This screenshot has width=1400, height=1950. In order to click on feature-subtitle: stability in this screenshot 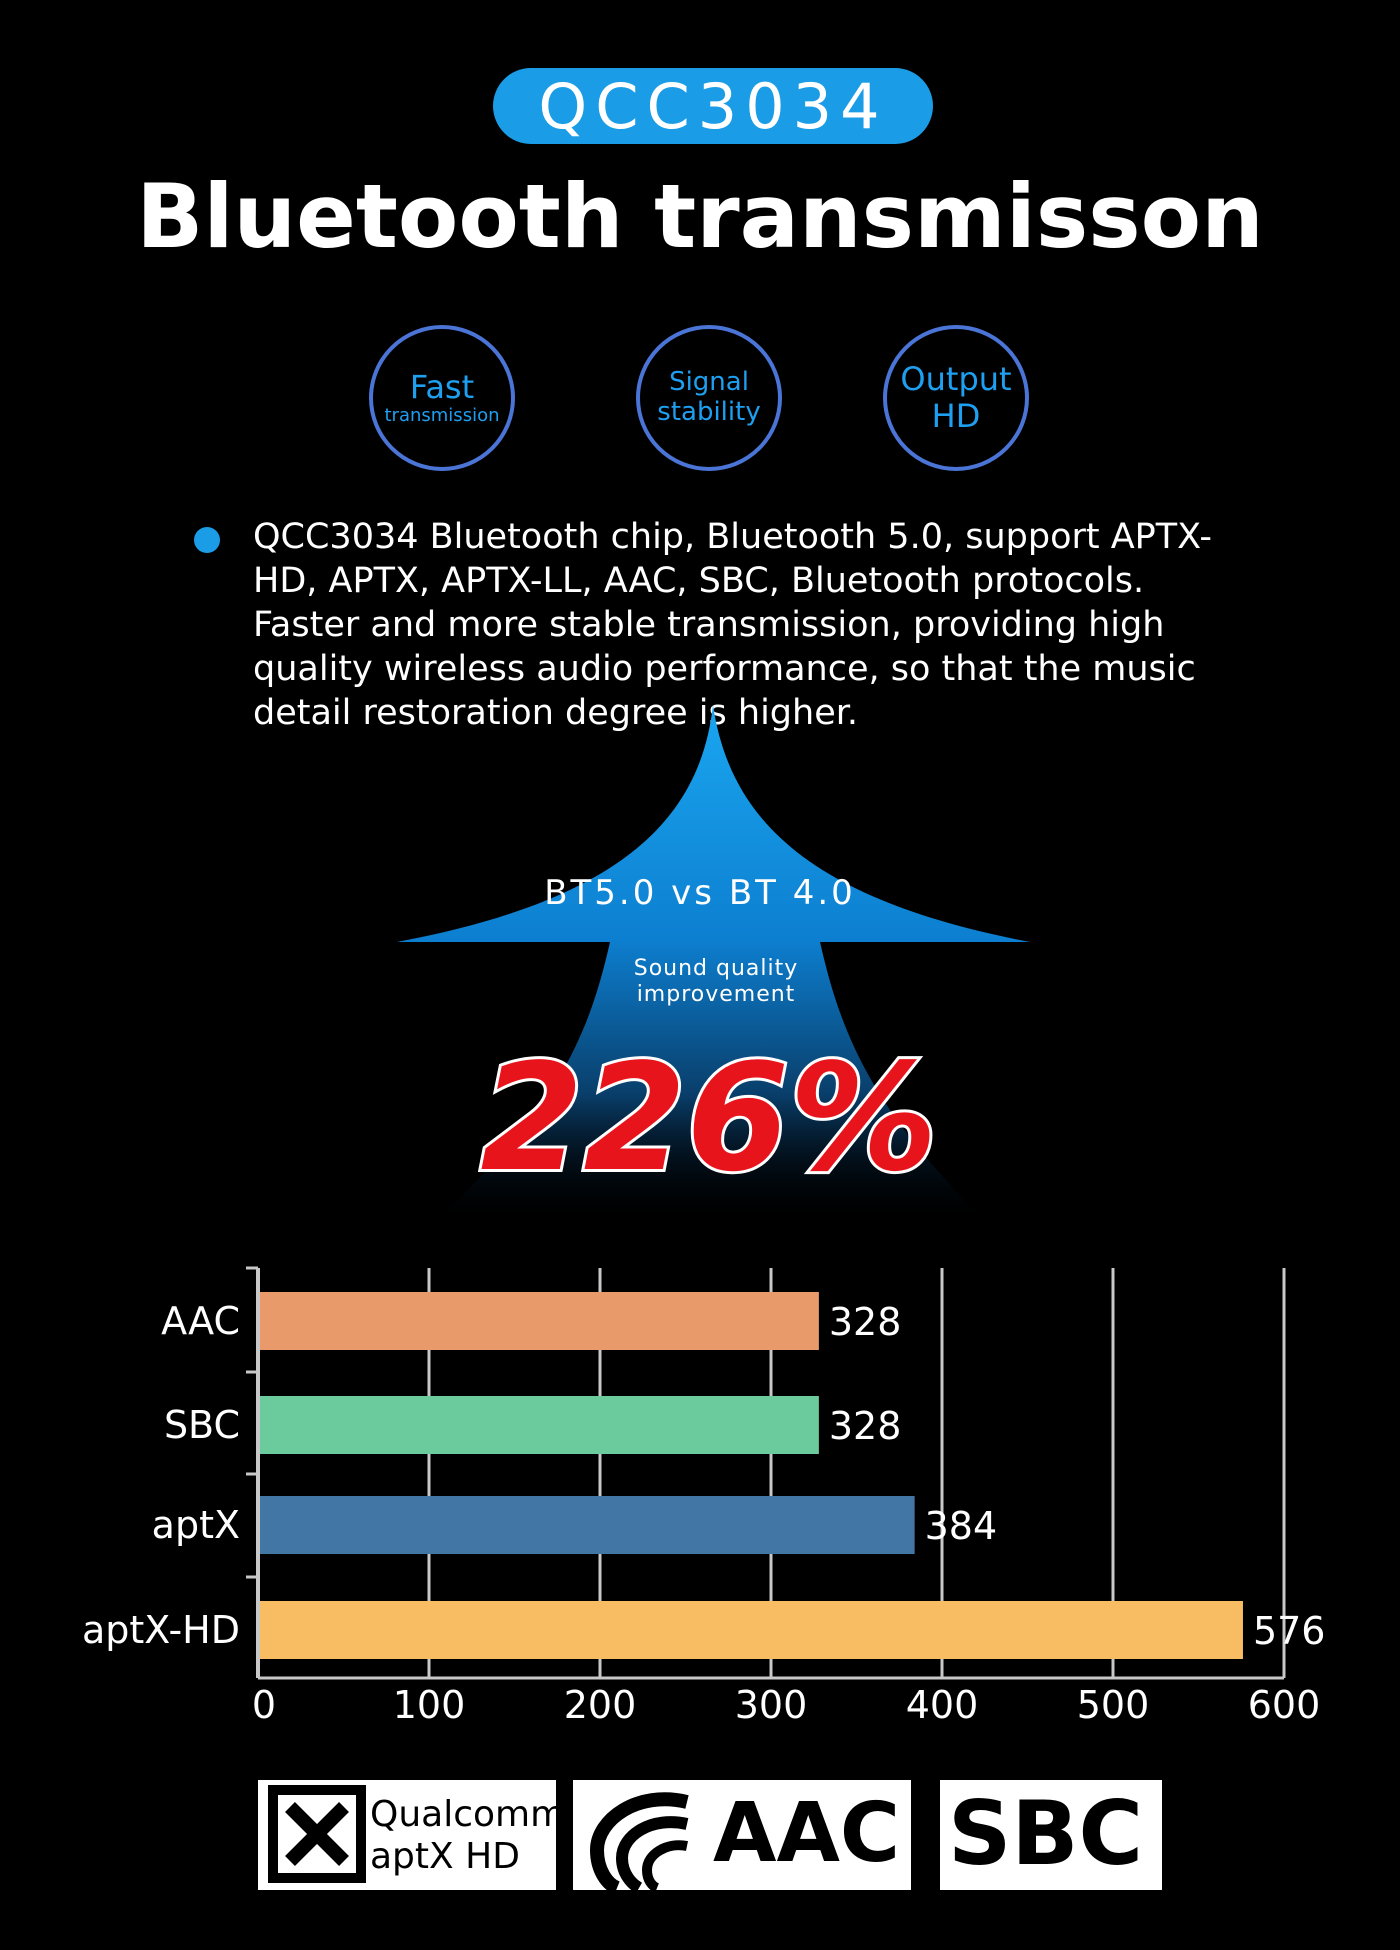, I will do `click(709, 412)`.